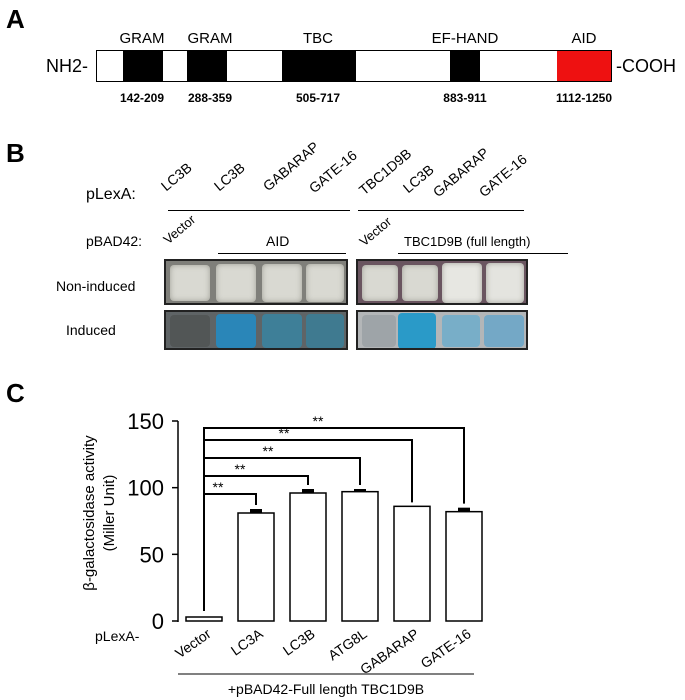  Describe the element at coordinates (446, 648) in the screenshot. I see `x-tick-label: GATE-16` at that location.